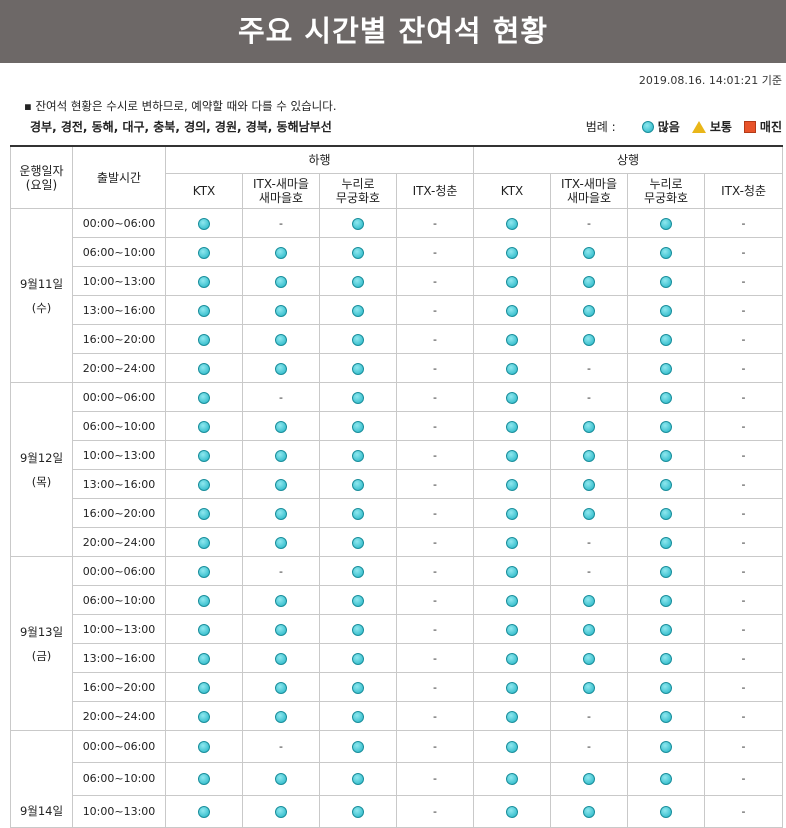 The image size is (786, 828). What do you see at coordinates (720, 127) in the screenshot?
I see `legend-text: 보통` at bounding box center [720, 127].